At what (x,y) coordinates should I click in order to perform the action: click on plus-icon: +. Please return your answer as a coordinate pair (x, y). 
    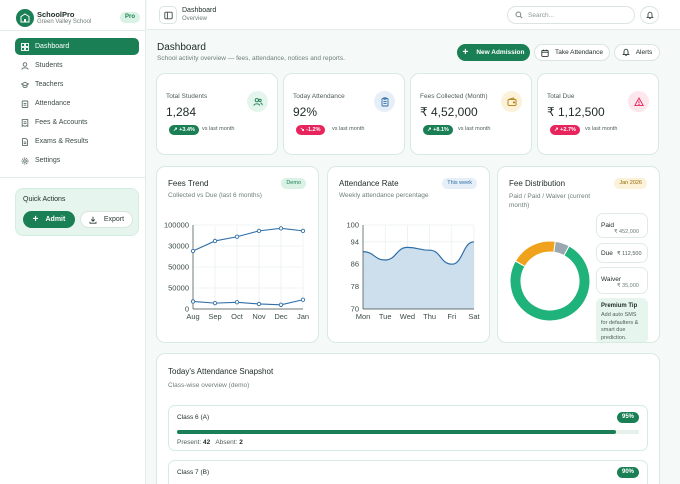
    Looking at the image, I should click on (35, 219).